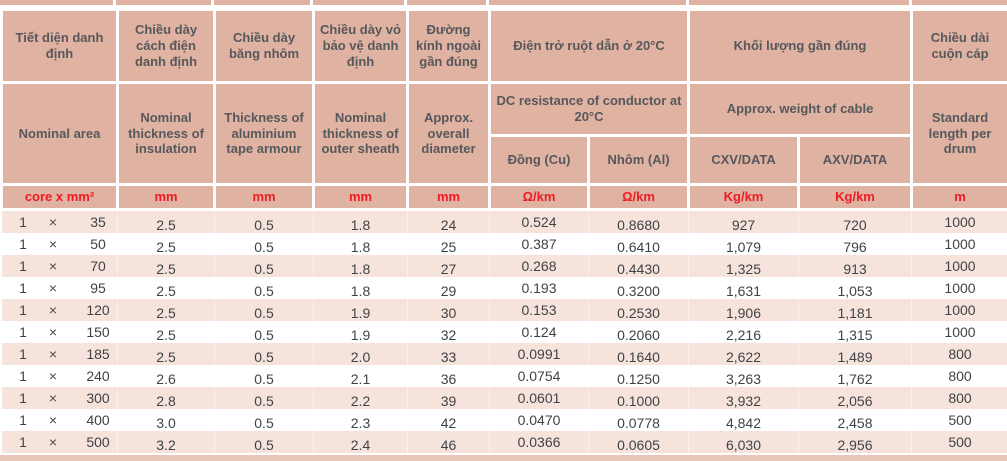  What do you see at coordinates (639, 332) in the screenshot?
I see `cell-resistance-aluminium: 0.2060` at bounding box center [639, 332].